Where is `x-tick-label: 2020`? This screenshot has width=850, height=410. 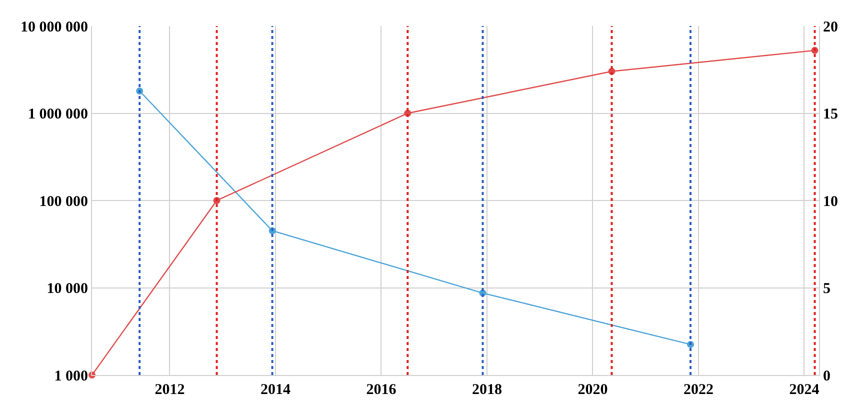
x-tick-label: 2020 is located at coordinates (593, 390).